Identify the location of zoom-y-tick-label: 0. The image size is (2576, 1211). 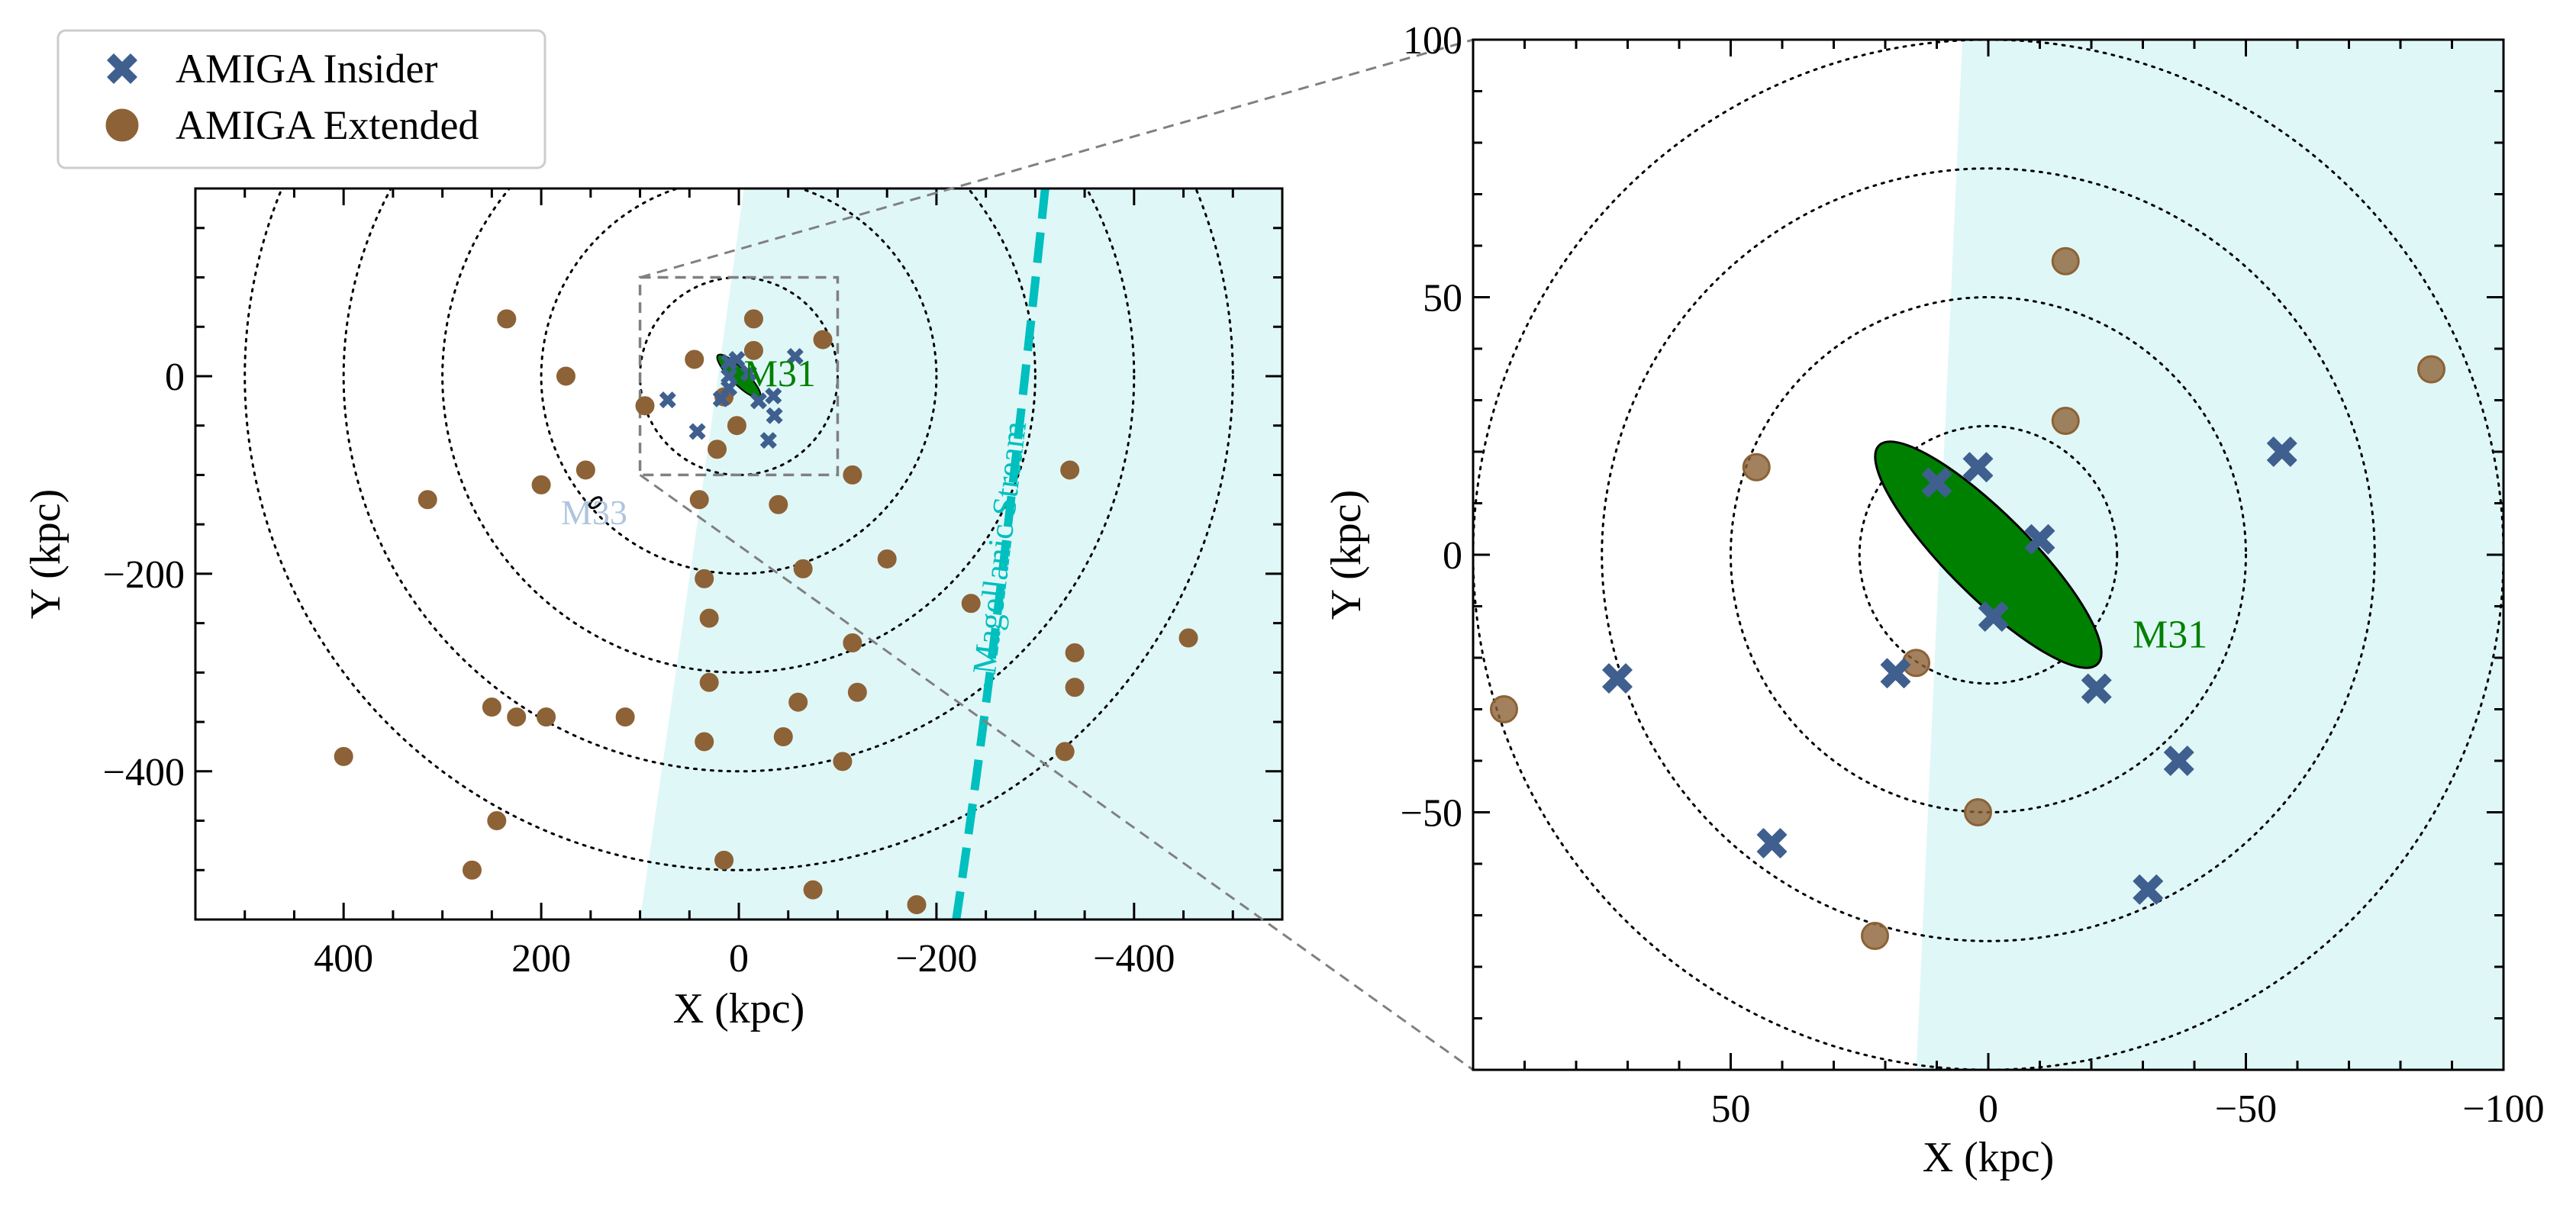
(1453, 556).